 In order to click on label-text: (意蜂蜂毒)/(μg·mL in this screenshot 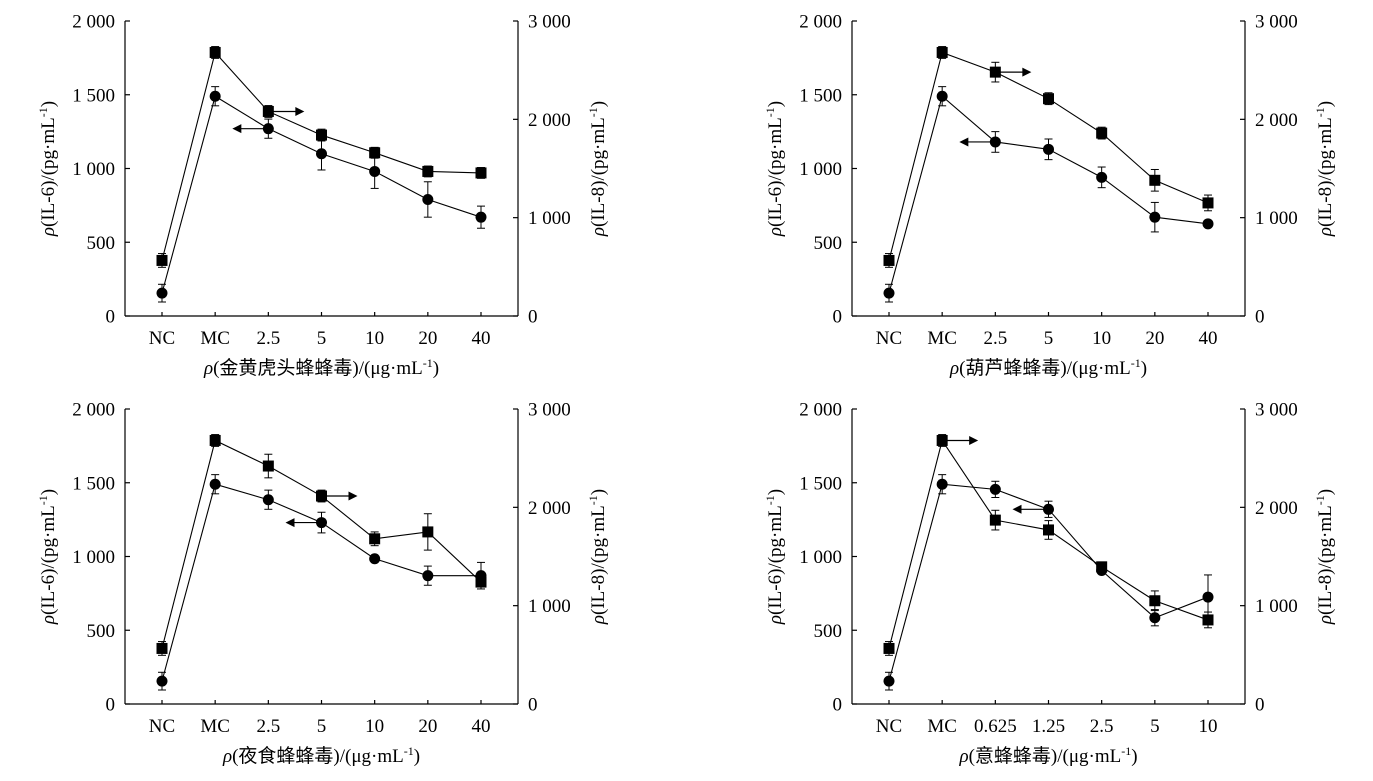, I will do `click(1045, 756)`.